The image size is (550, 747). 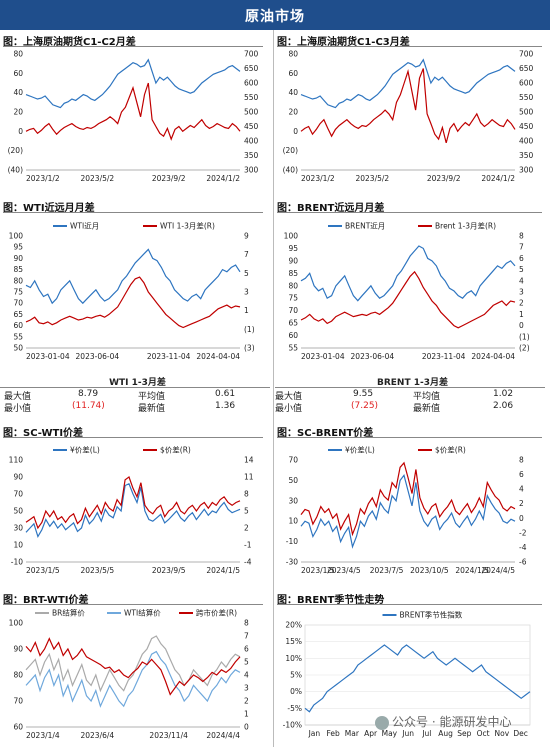 I want to click on y-tick-label-left: (20), so click(x=15, y=150).